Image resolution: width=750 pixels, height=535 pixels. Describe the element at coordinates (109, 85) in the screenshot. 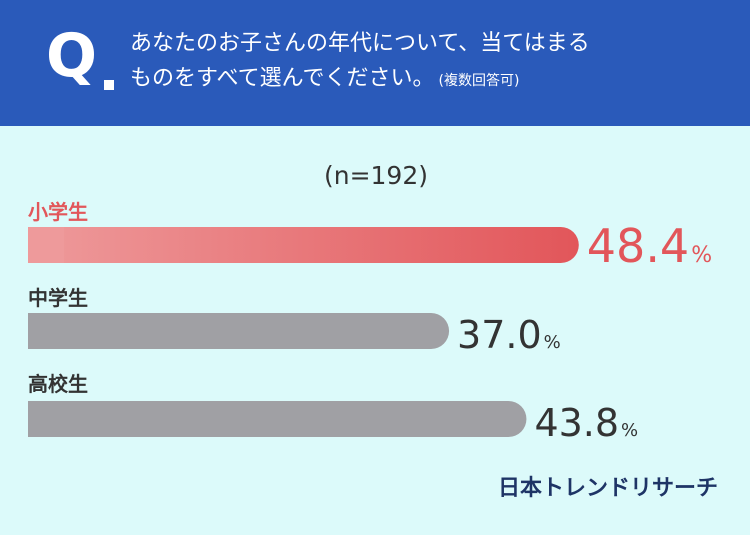

I see `q-dot-icon` at that location.